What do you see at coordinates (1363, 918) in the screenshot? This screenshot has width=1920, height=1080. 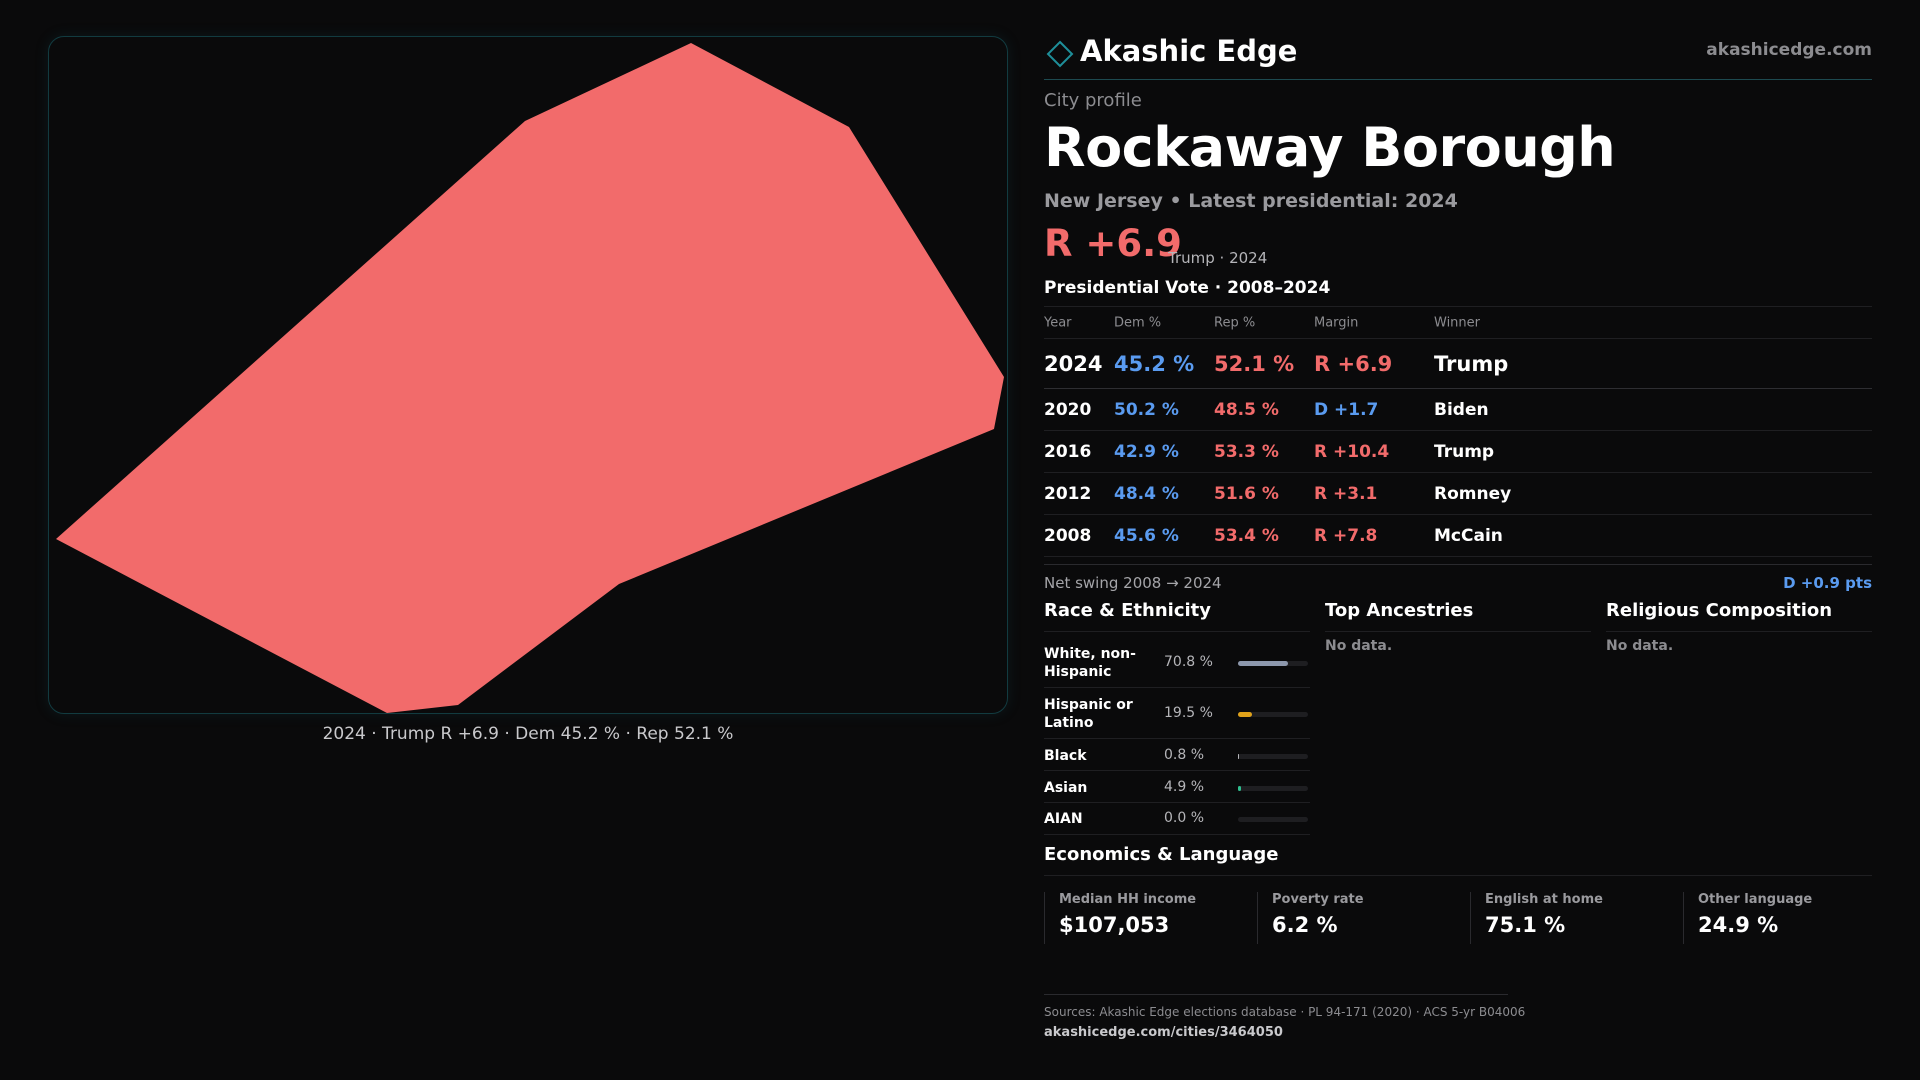 I see `stat-poverty-rate: Poverty rate 6.2 %` at bounding box center [1363, 918].